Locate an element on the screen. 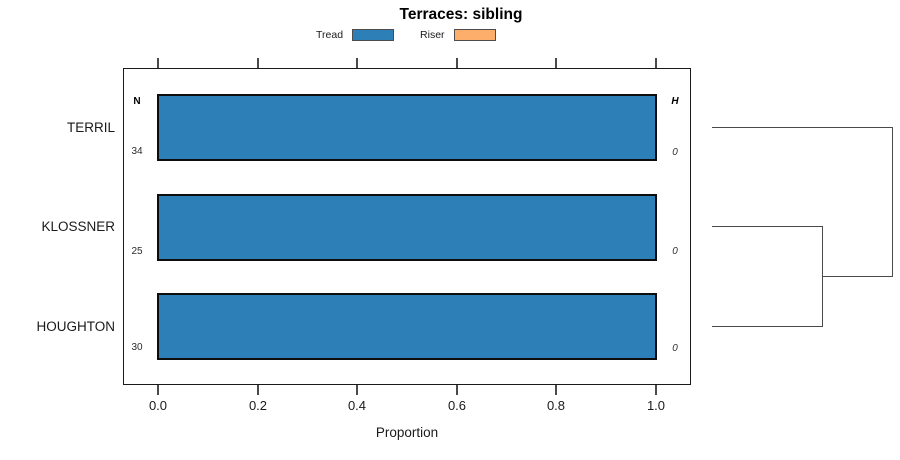 The image size is (900, 460). n-column-header: N is located at coordinates (137, 101).